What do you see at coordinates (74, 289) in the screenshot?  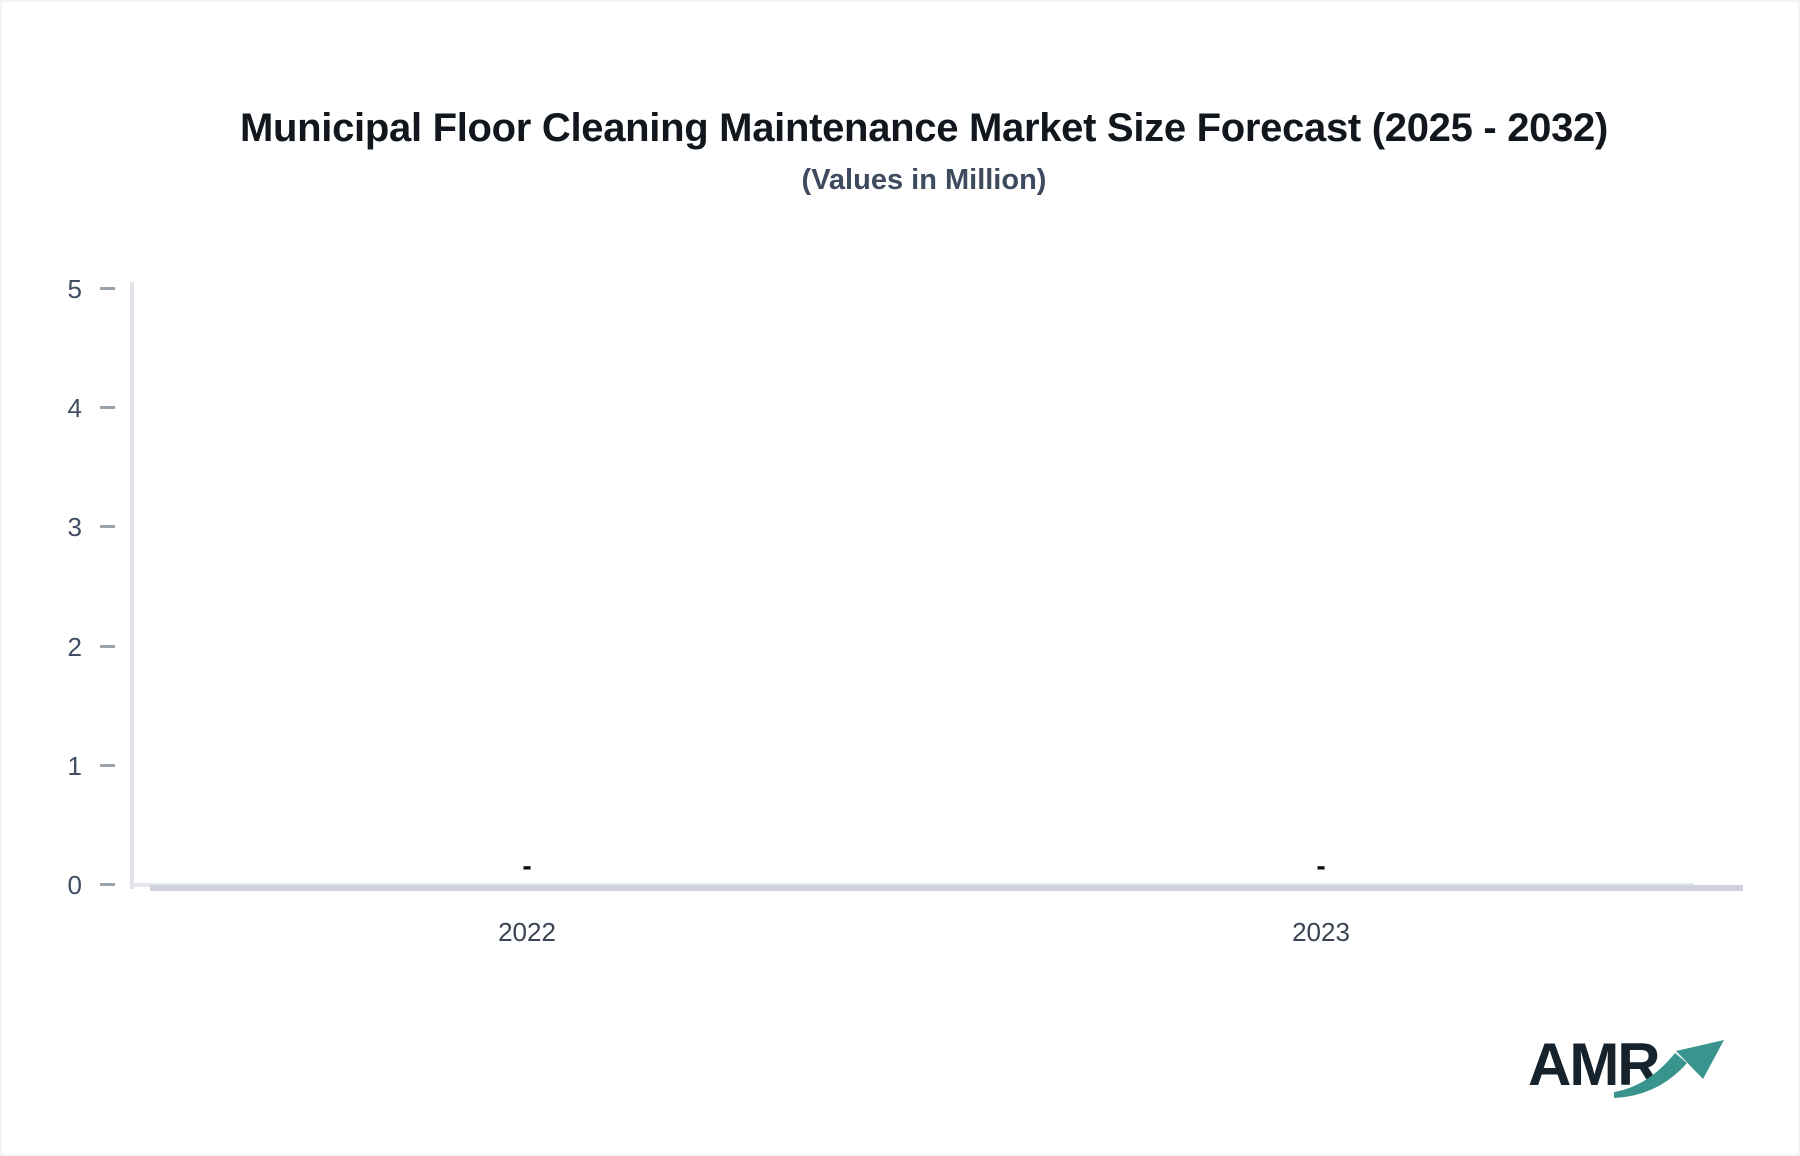 I see `y-axis-tick-label: 5` at bounding box center [74, 289].